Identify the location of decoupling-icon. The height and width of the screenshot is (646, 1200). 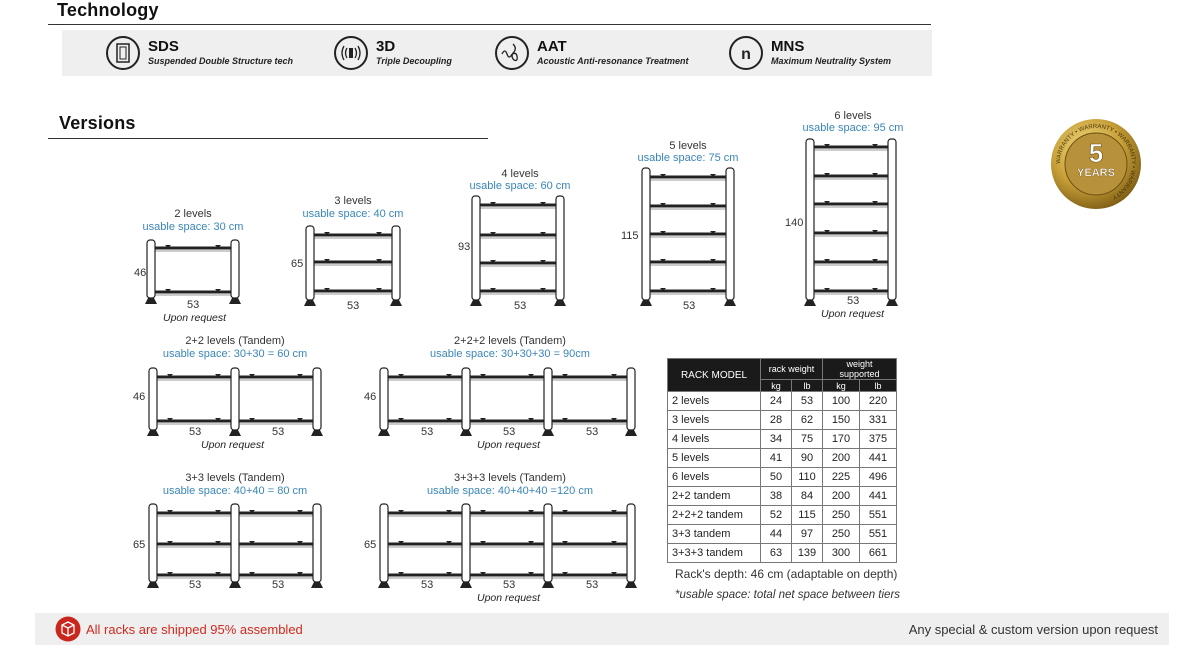
(351, 53).